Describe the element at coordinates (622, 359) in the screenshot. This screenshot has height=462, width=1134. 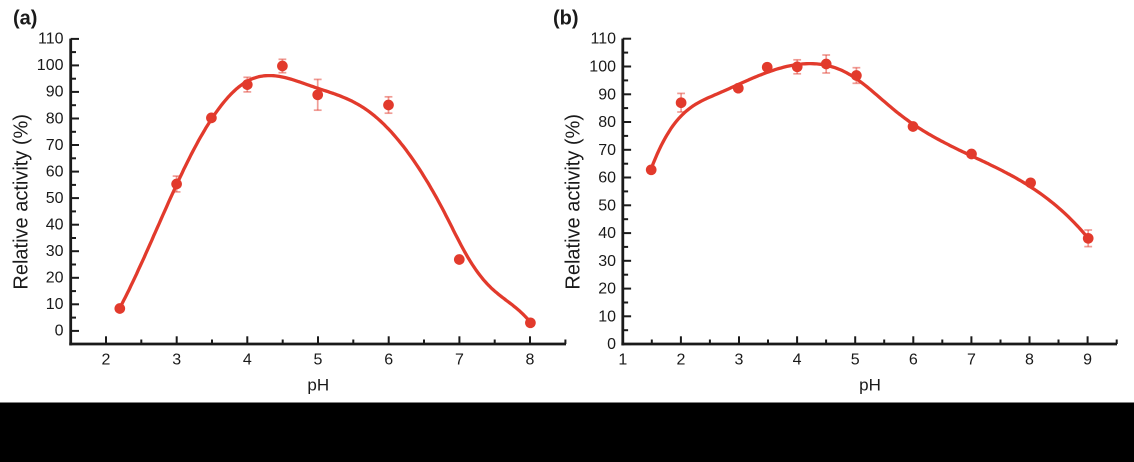
I see `svg-text: 1` at that location.